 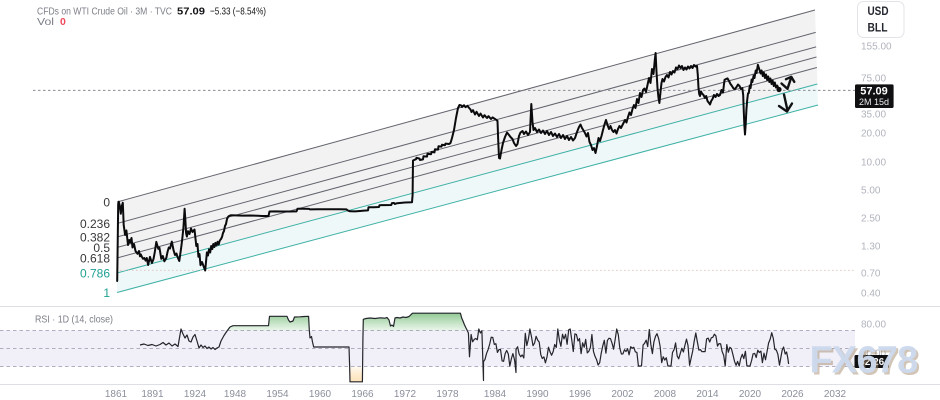 What do you see at coordinates (873, 79) in the screenshot?
I see `svg-text: 75.00` at bounding box center [873, 79].